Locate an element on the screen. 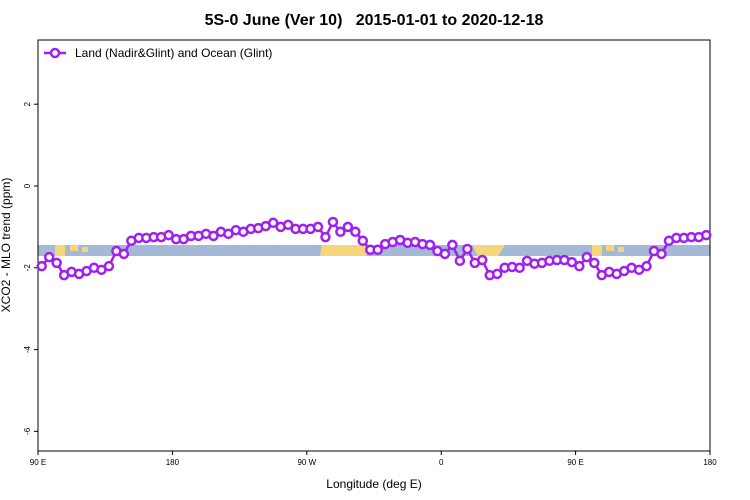  y-tick-label: -2 is located at coordinates (27, 268).